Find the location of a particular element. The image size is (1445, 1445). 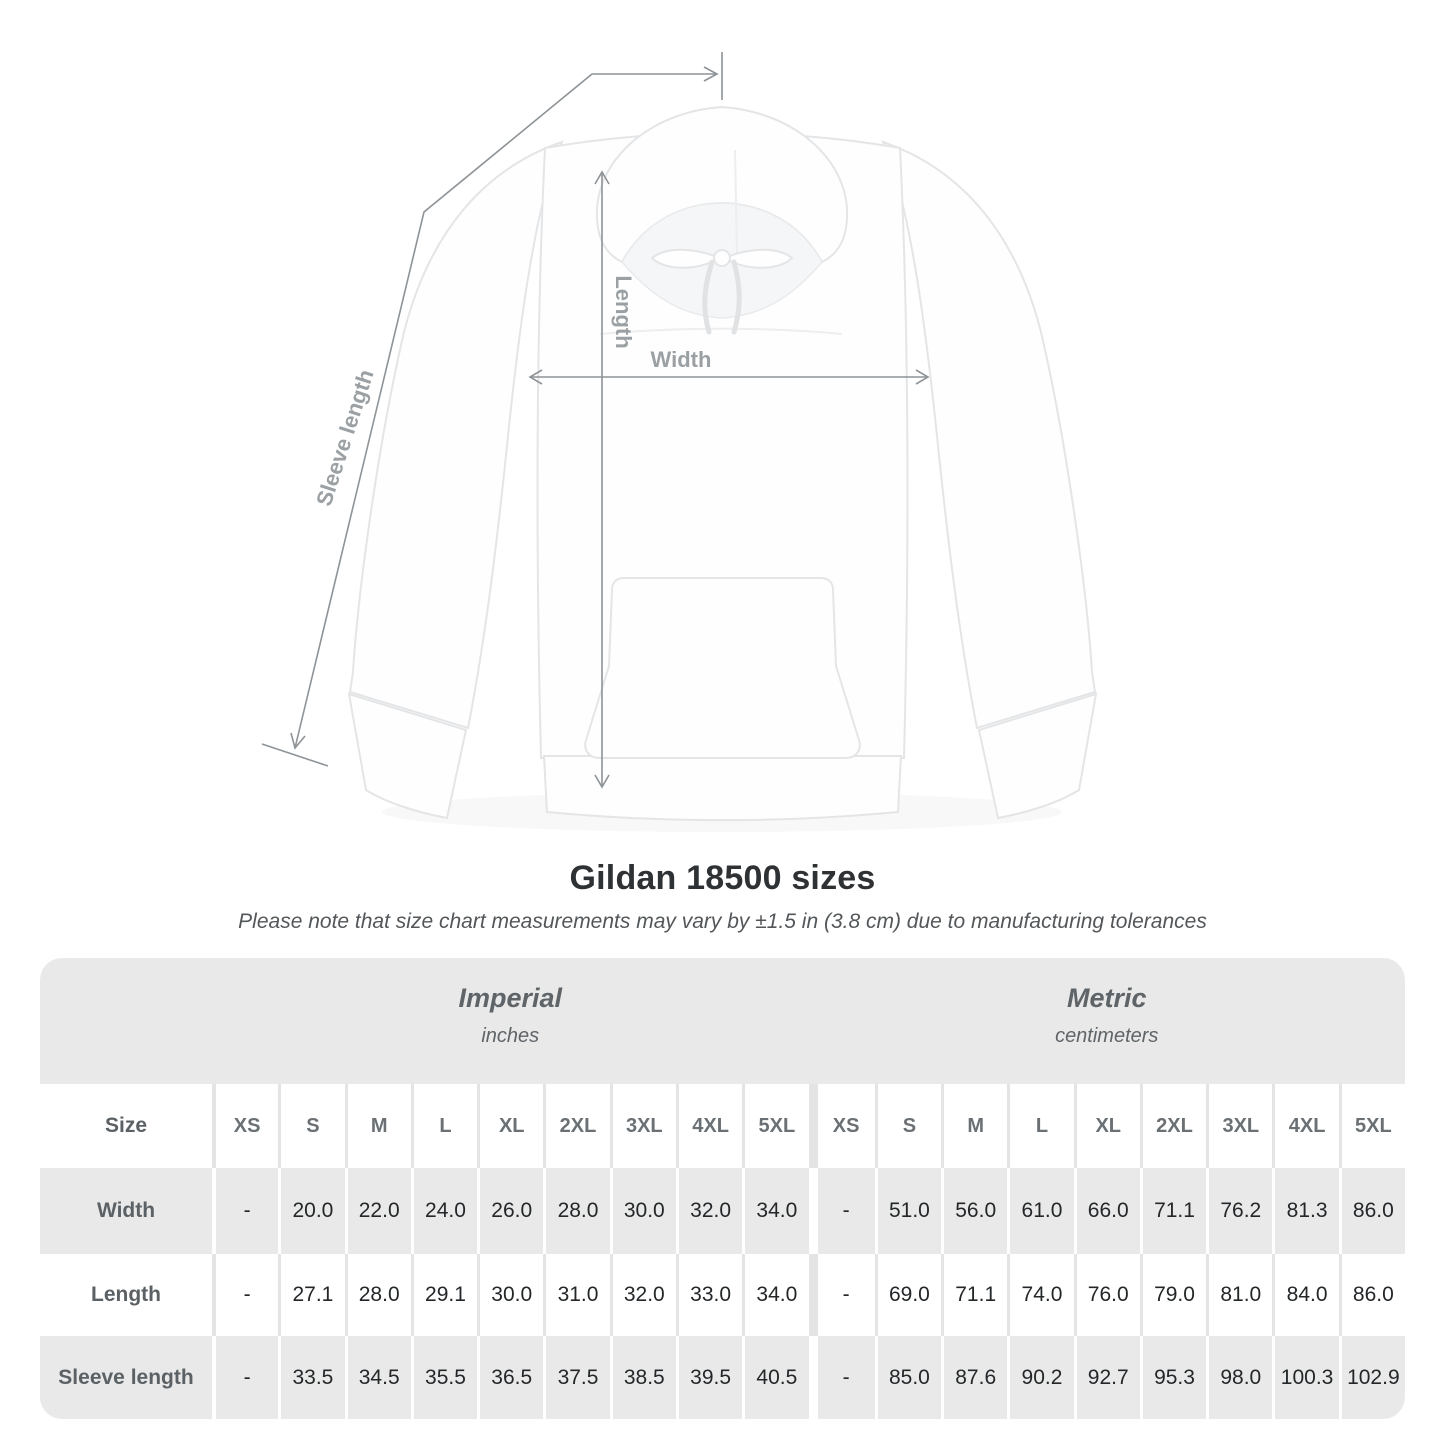

sleeve-arrowhead-bottom is located at coordinates (298, 741).